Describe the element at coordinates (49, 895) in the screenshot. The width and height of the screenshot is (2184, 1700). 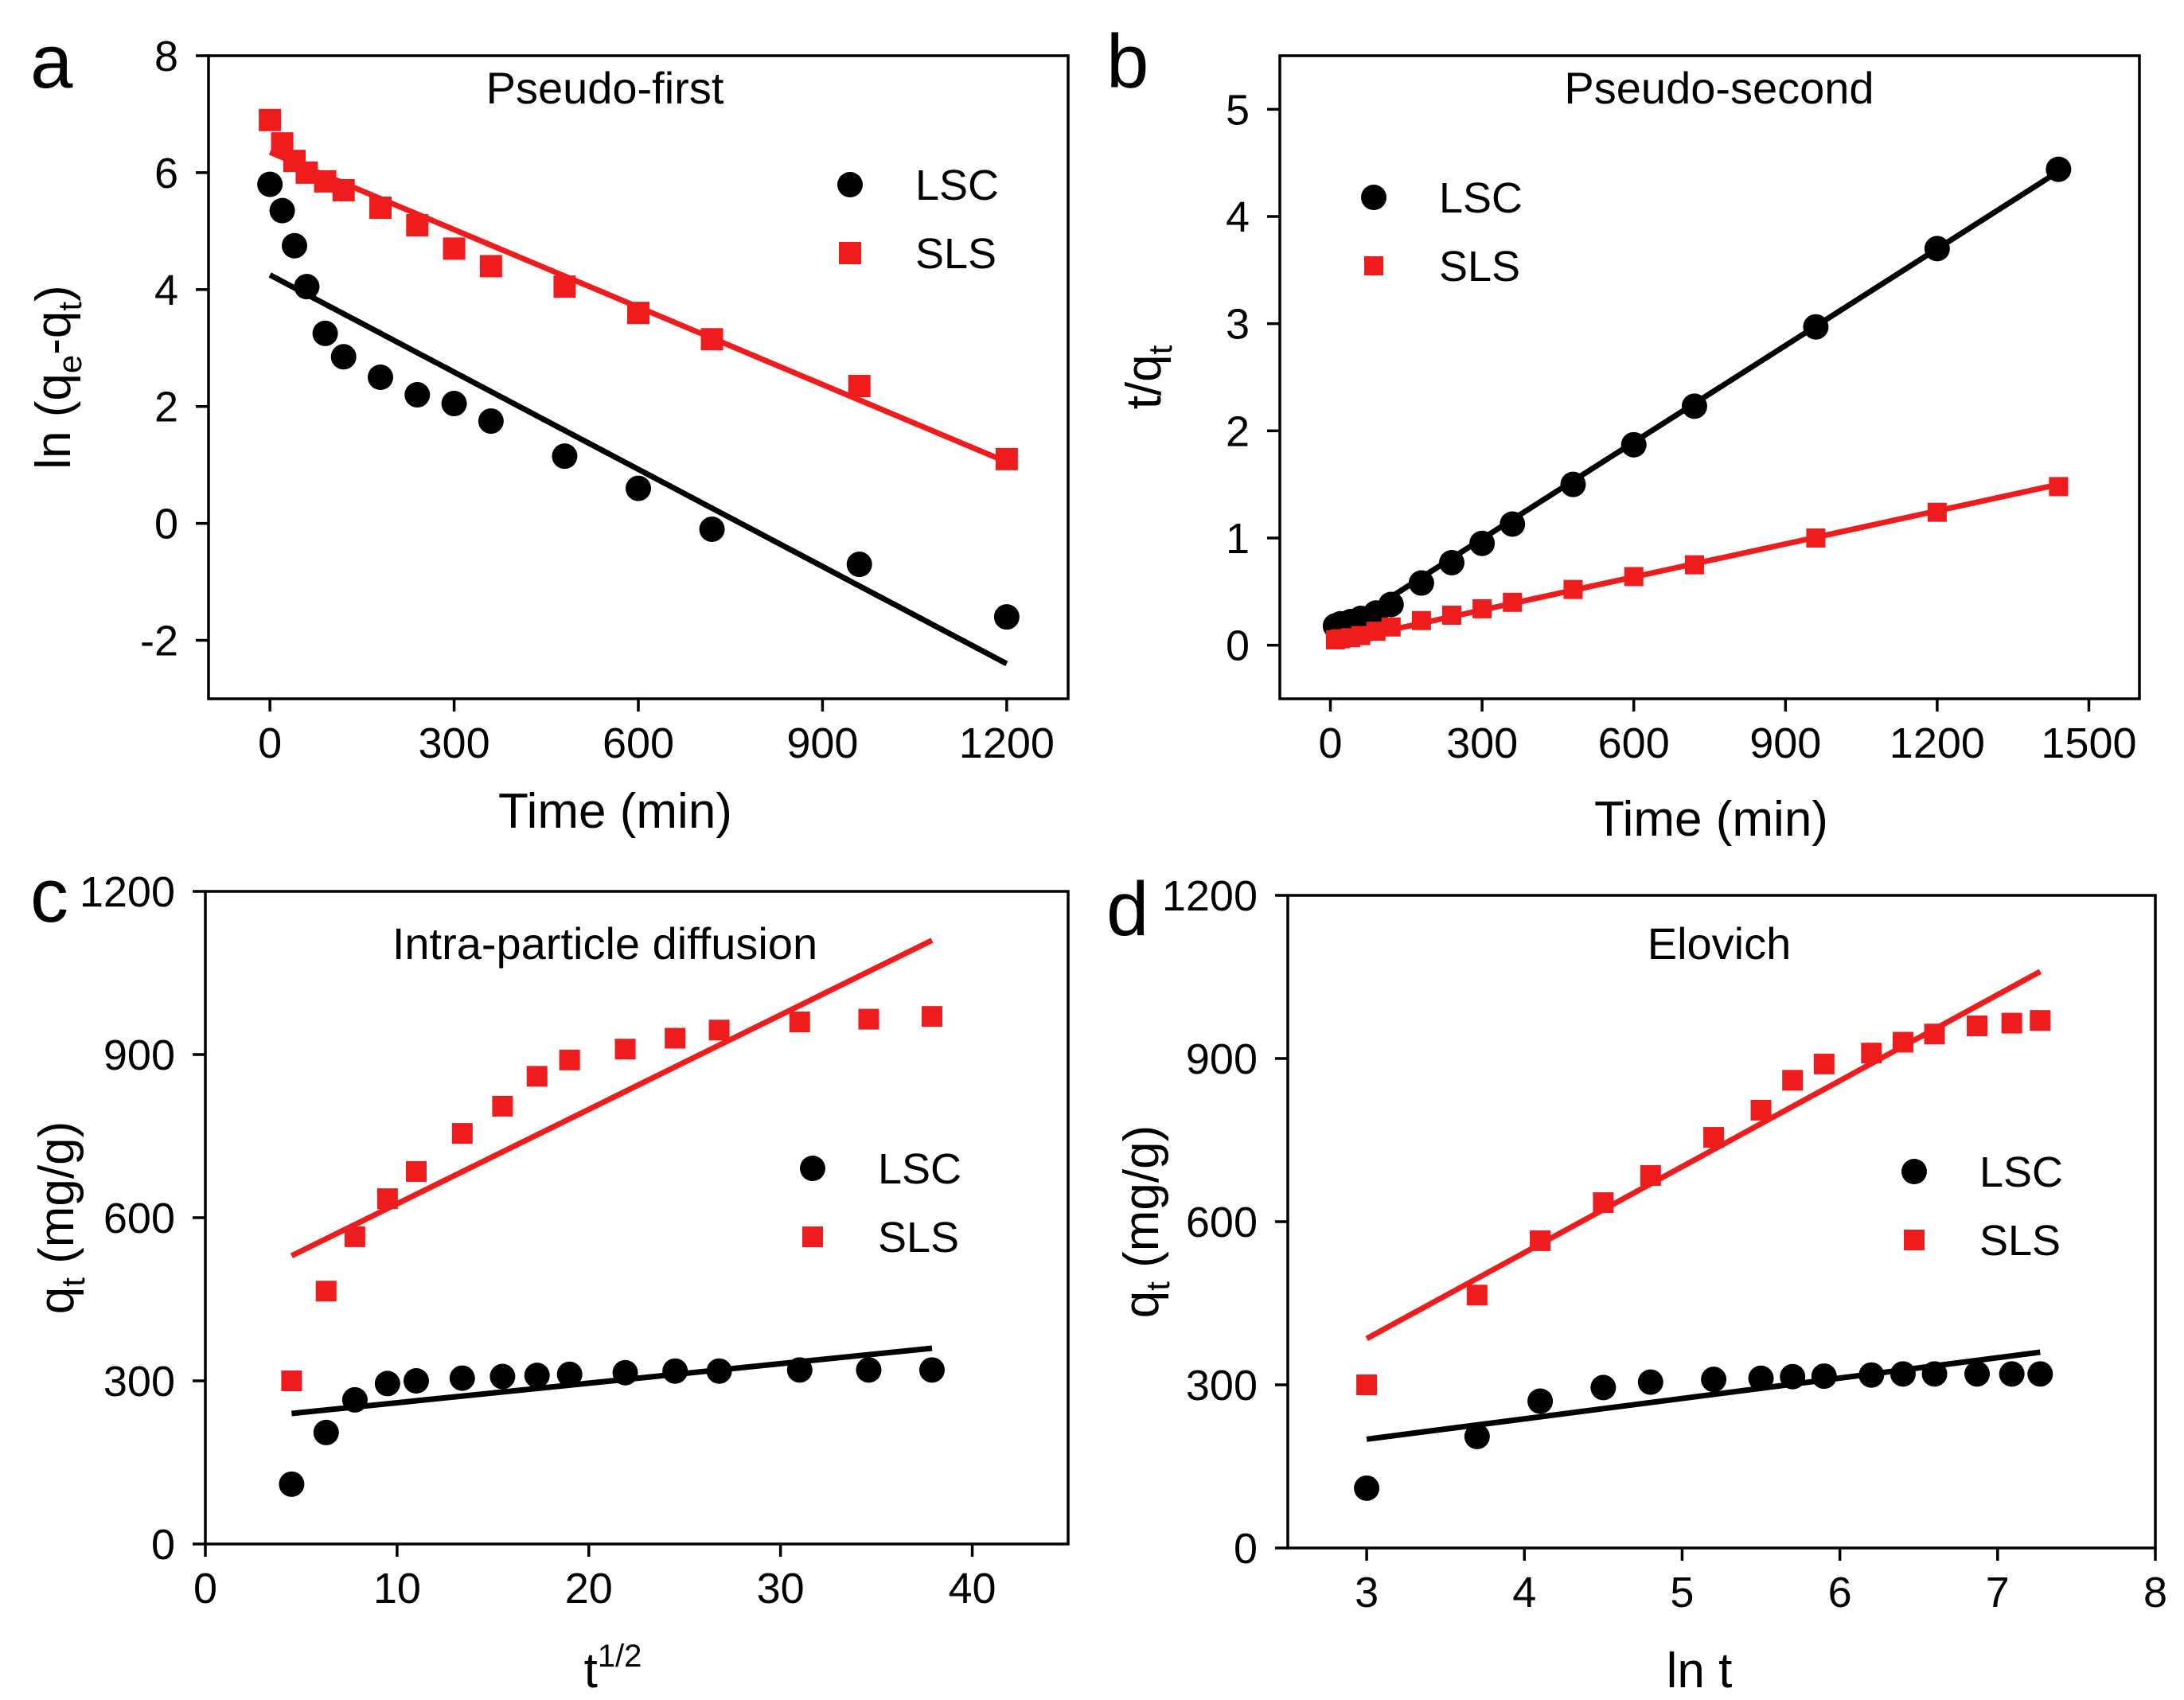
I see `panel-c-label: c` at that location.